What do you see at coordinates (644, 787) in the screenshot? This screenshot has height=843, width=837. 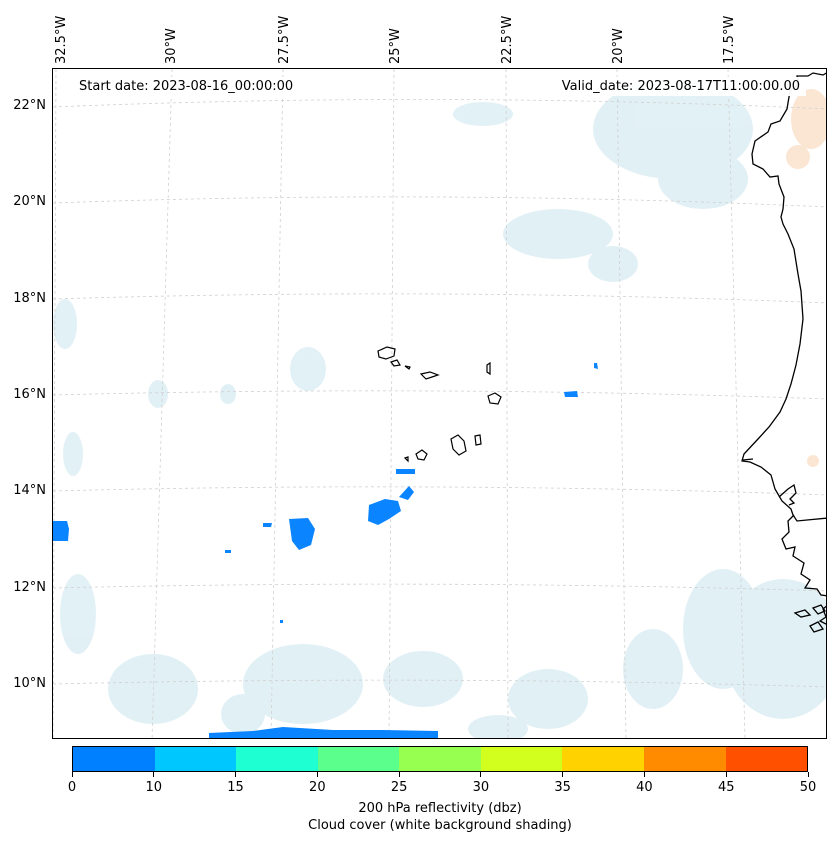 I see `colorbar-tick-label: 40` at bounding box center [644, 787].